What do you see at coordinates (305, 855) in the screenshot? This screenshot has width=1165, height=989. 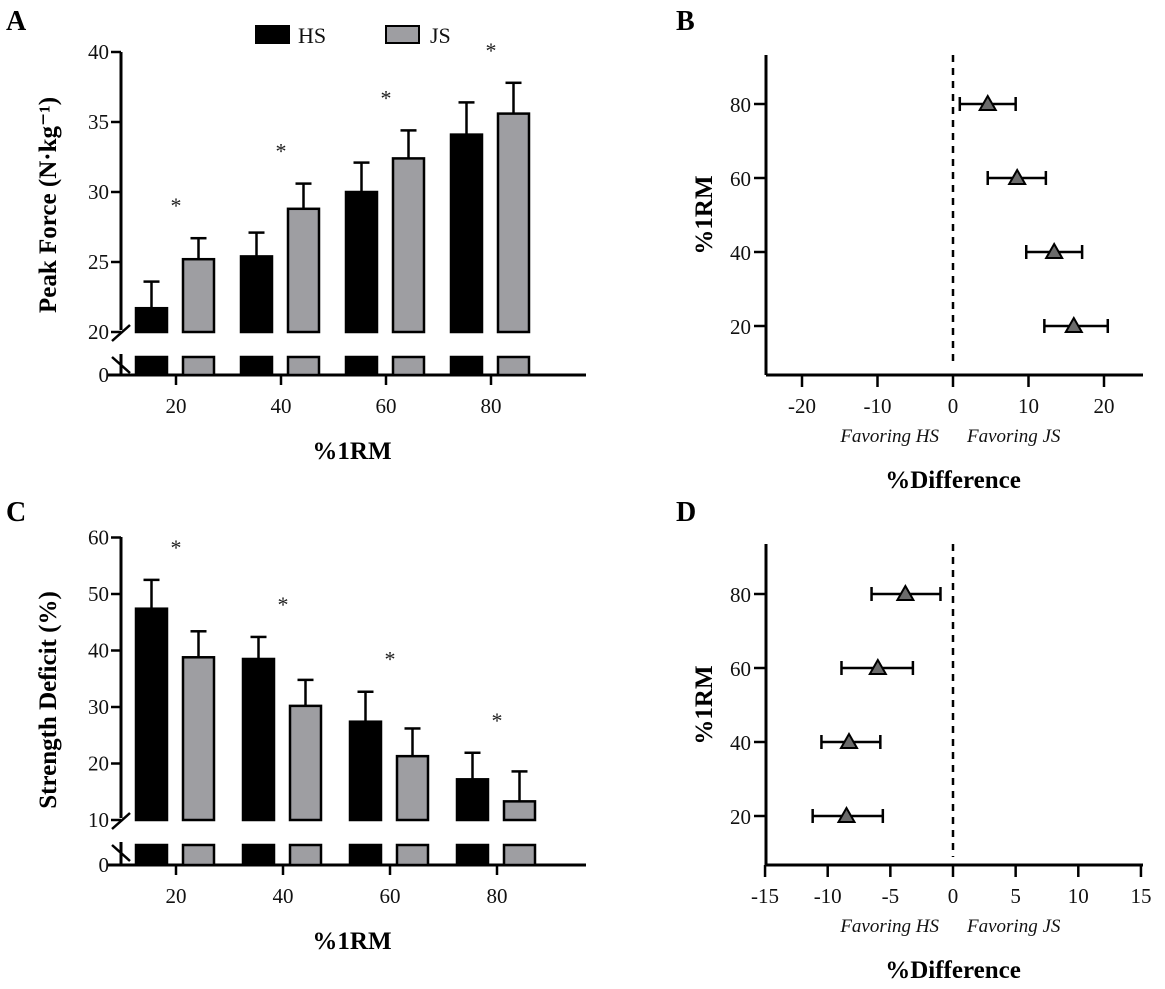 I see `bar-js-40-base` at bounding box center [305, 855].